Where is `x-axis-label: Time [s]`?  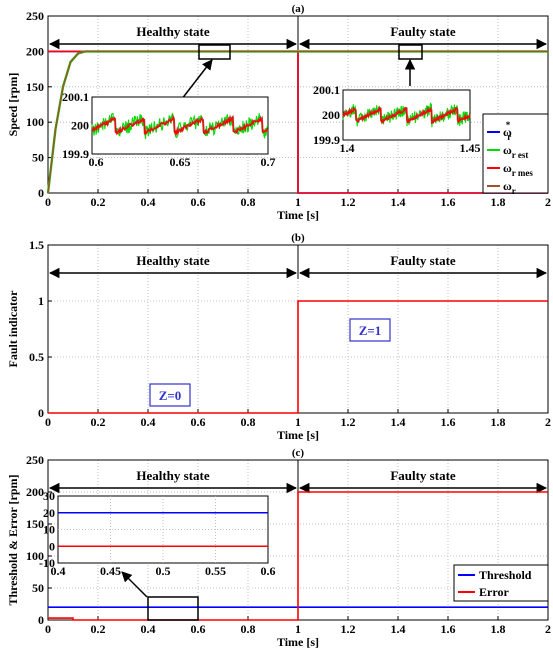 x-axis-label: Time [s] is located at coordinates (298, 642).